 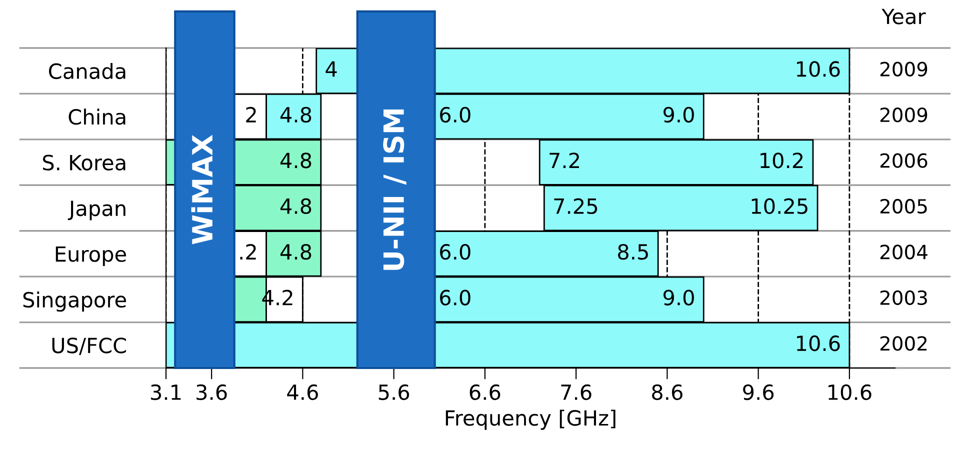 I want to click on y-tick-label: Europe, so click(x=91, y=256).